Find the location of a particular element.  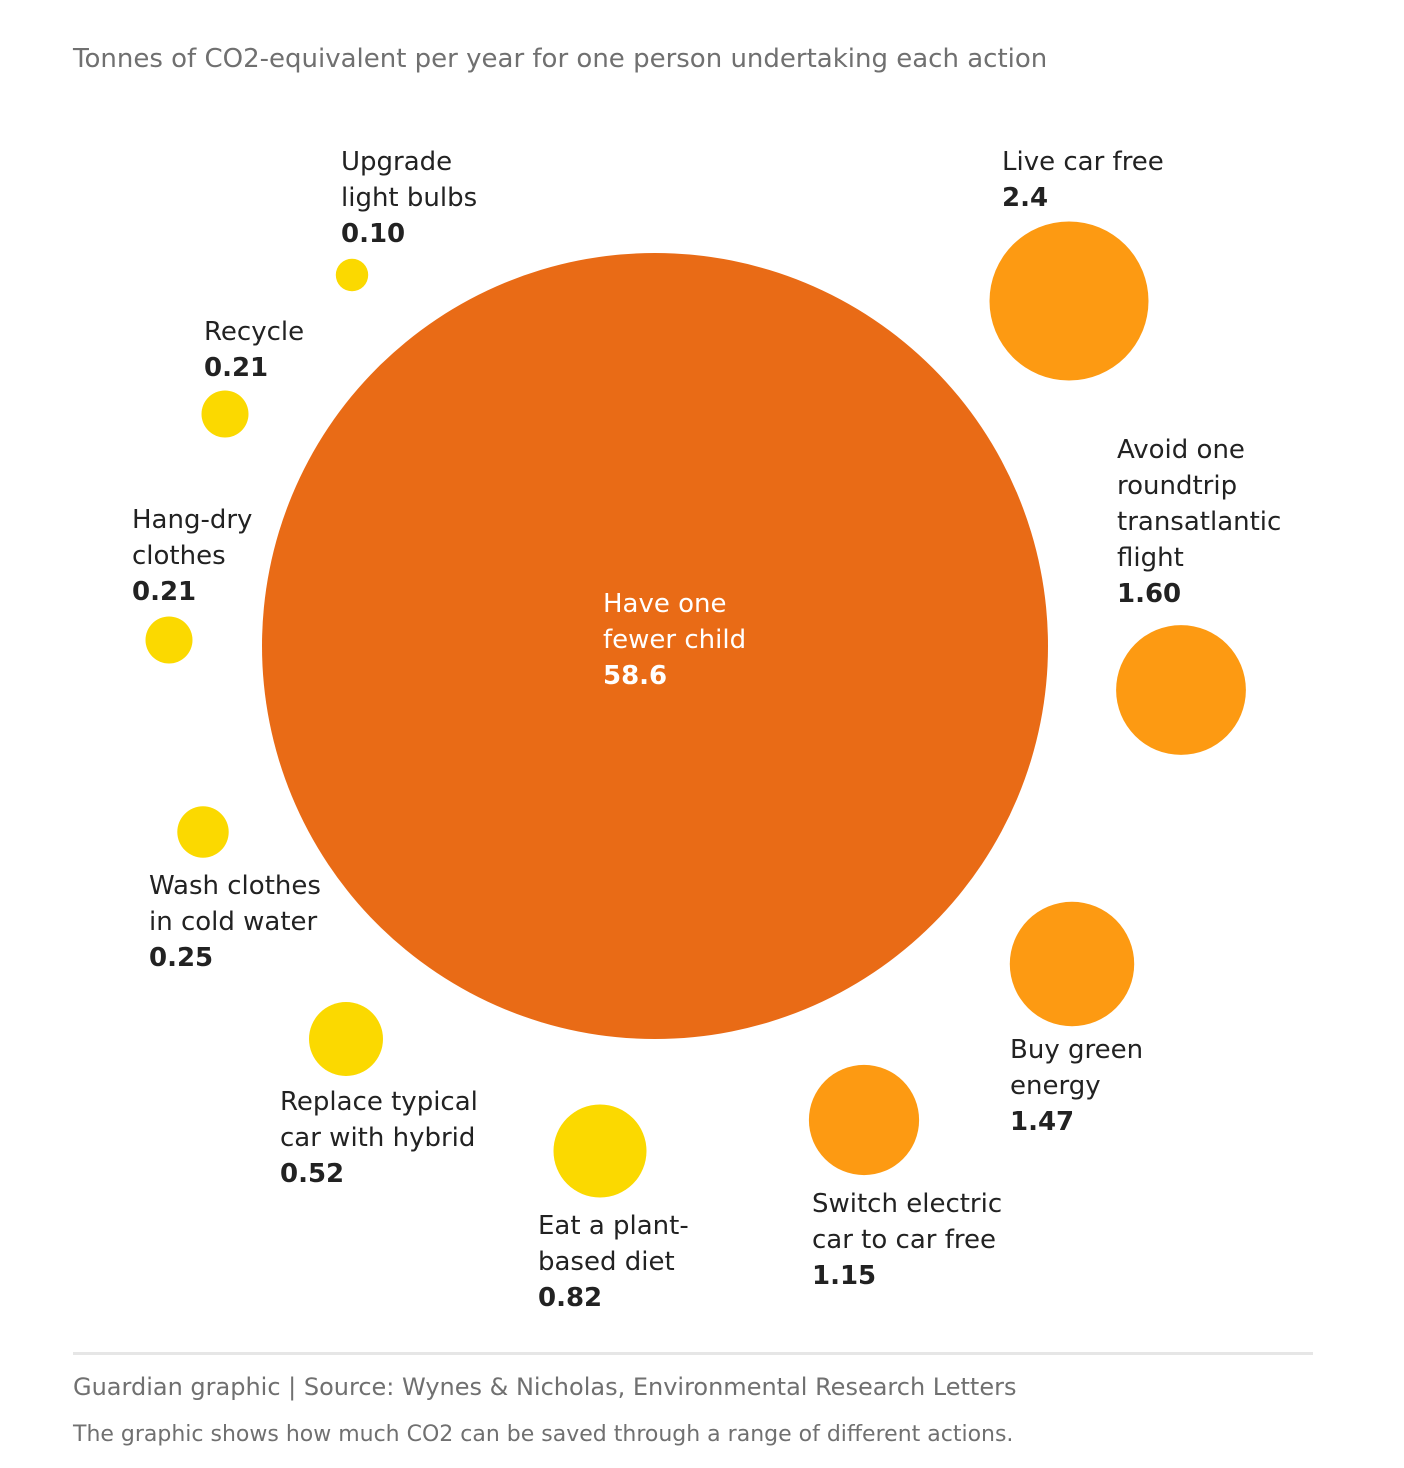

bubble-value: 1.47 is located at coordinates (1042, 1122).